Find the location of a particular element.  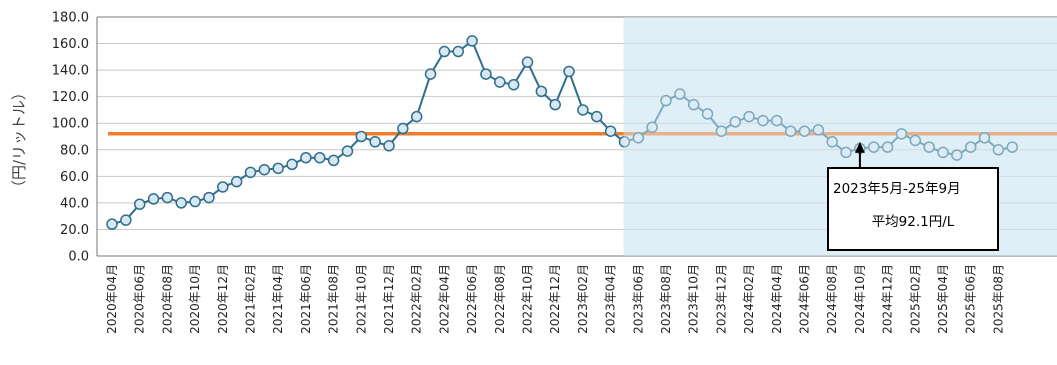

y-tick-label: 80.0 is located at coordinates (74, 150).